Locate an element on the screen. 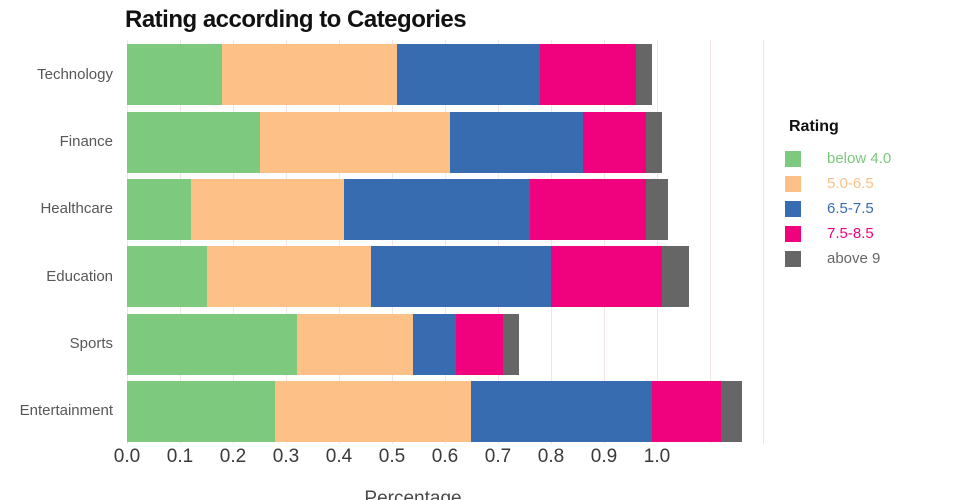 The image size is (960, 500). bar-row-education is located at coordinates (408, 277).